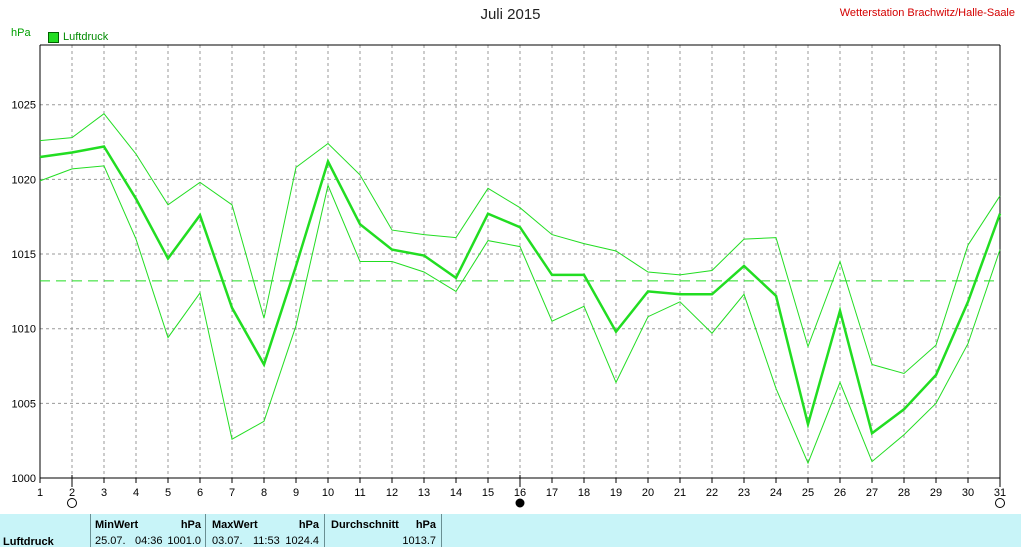 This screenshot has height=548, width=1021. I want to click on x-tick-label: 1, so click(40, 493).